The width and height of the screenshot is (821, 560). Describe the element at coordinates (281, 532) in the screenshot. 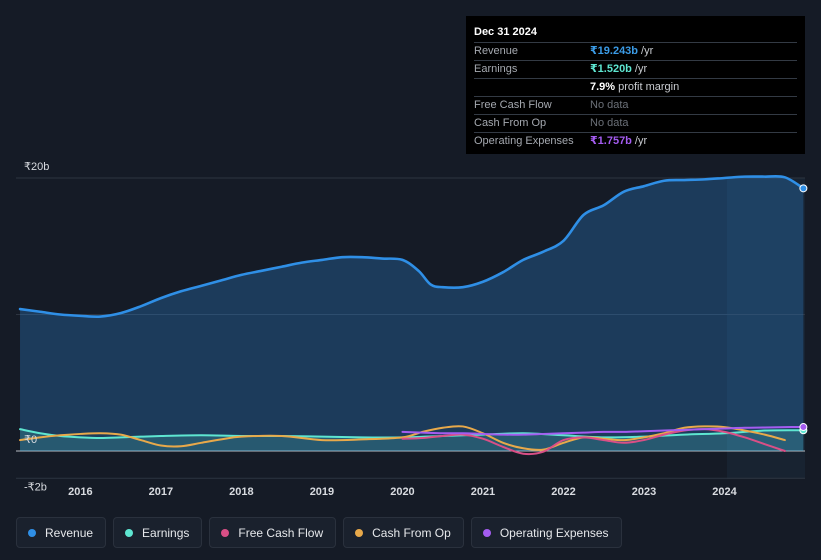

I see `legend-label: Free Cash Flow` at that location.